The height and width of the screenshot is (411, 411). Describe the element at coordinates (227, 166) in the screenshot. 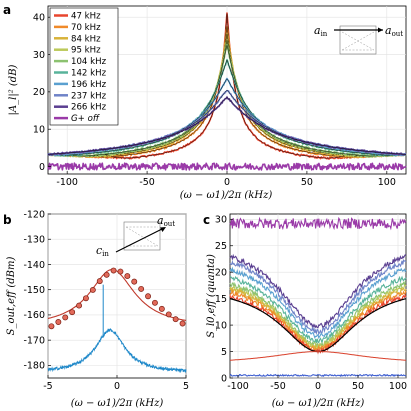

I see `a-series-goff` at that location.